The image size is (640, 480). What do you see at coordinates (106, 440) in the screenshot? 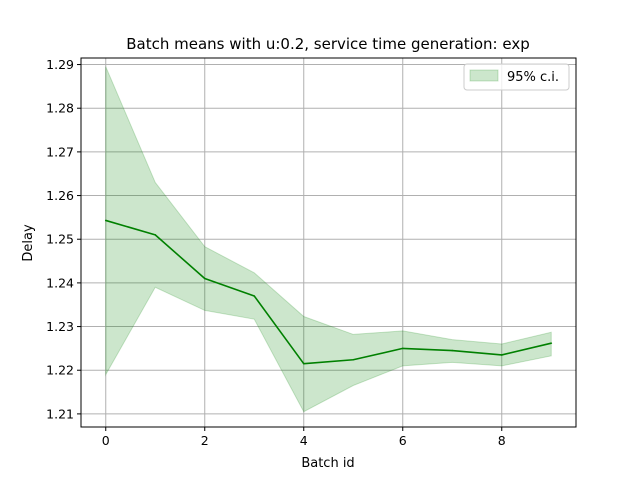
I see `x-tick-label: 0` at bounding box center [106, 440].